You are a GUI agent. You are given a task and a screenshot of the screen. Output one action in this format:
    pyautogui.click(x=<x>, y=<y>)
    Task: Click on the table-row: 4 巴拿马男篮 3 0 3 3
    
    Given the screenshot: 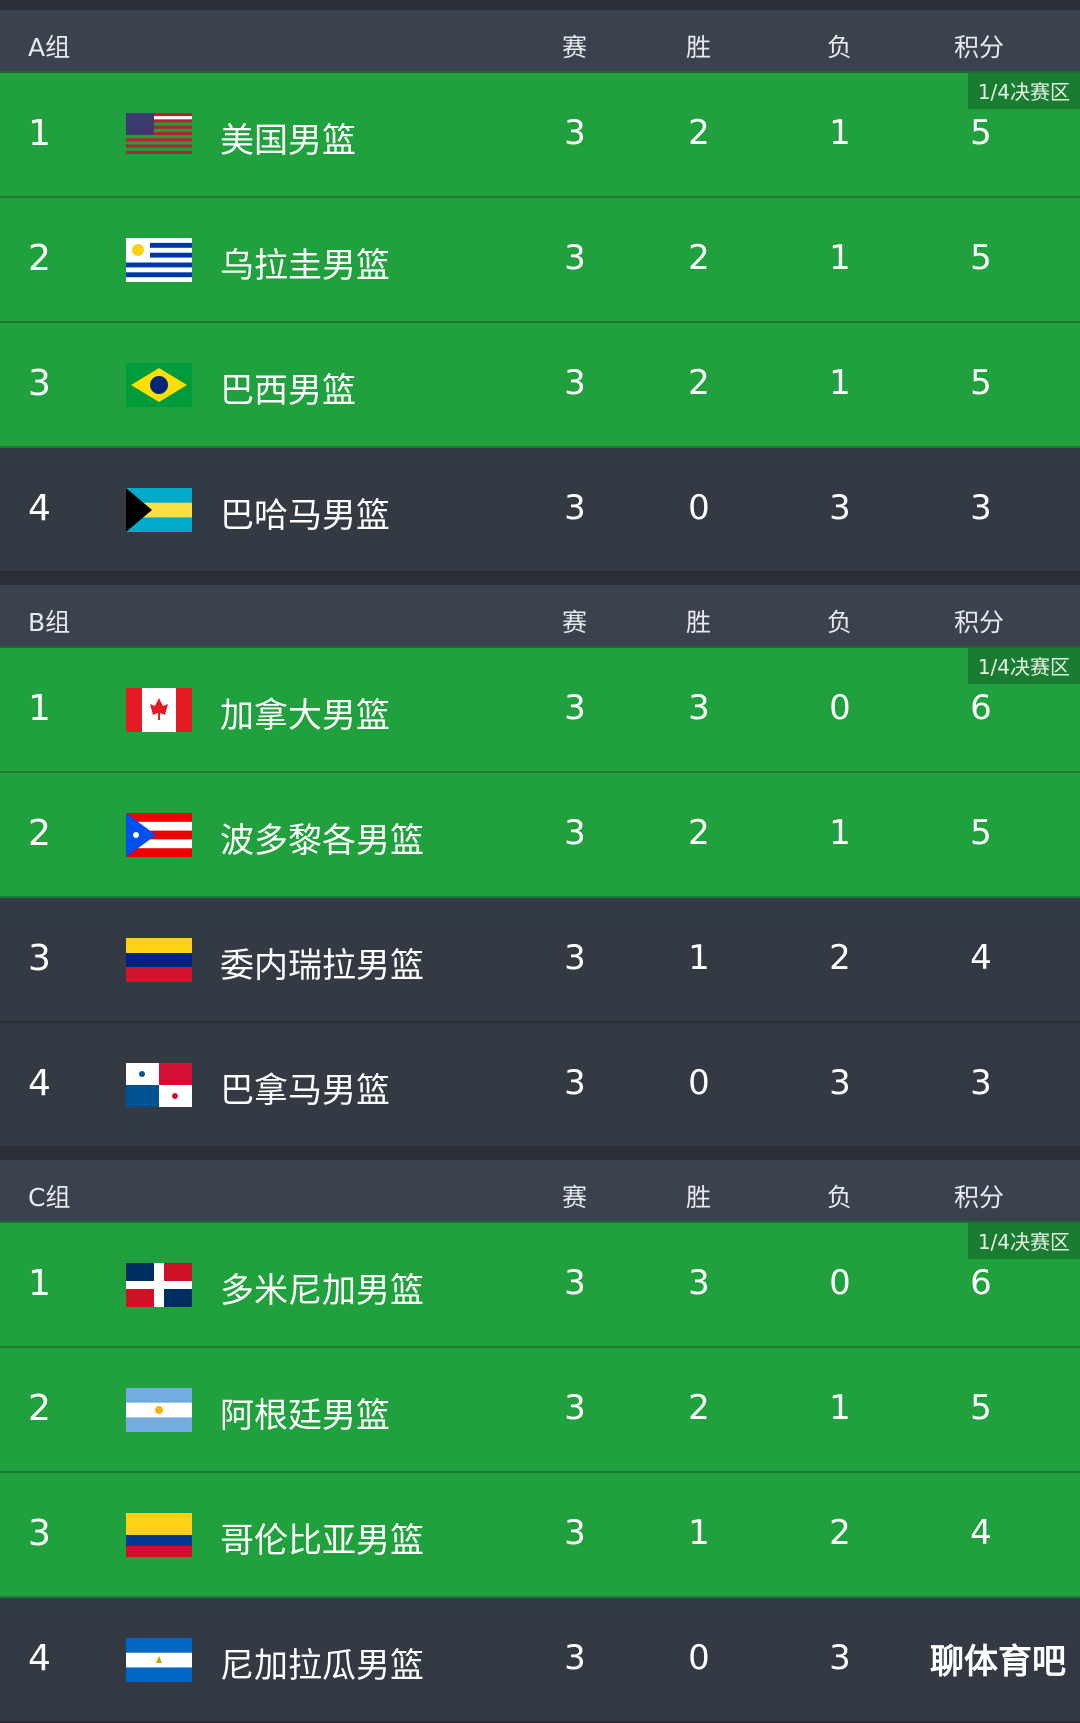 What is the action you would take?
    pyautogui.click(x=540, y=1085)
    